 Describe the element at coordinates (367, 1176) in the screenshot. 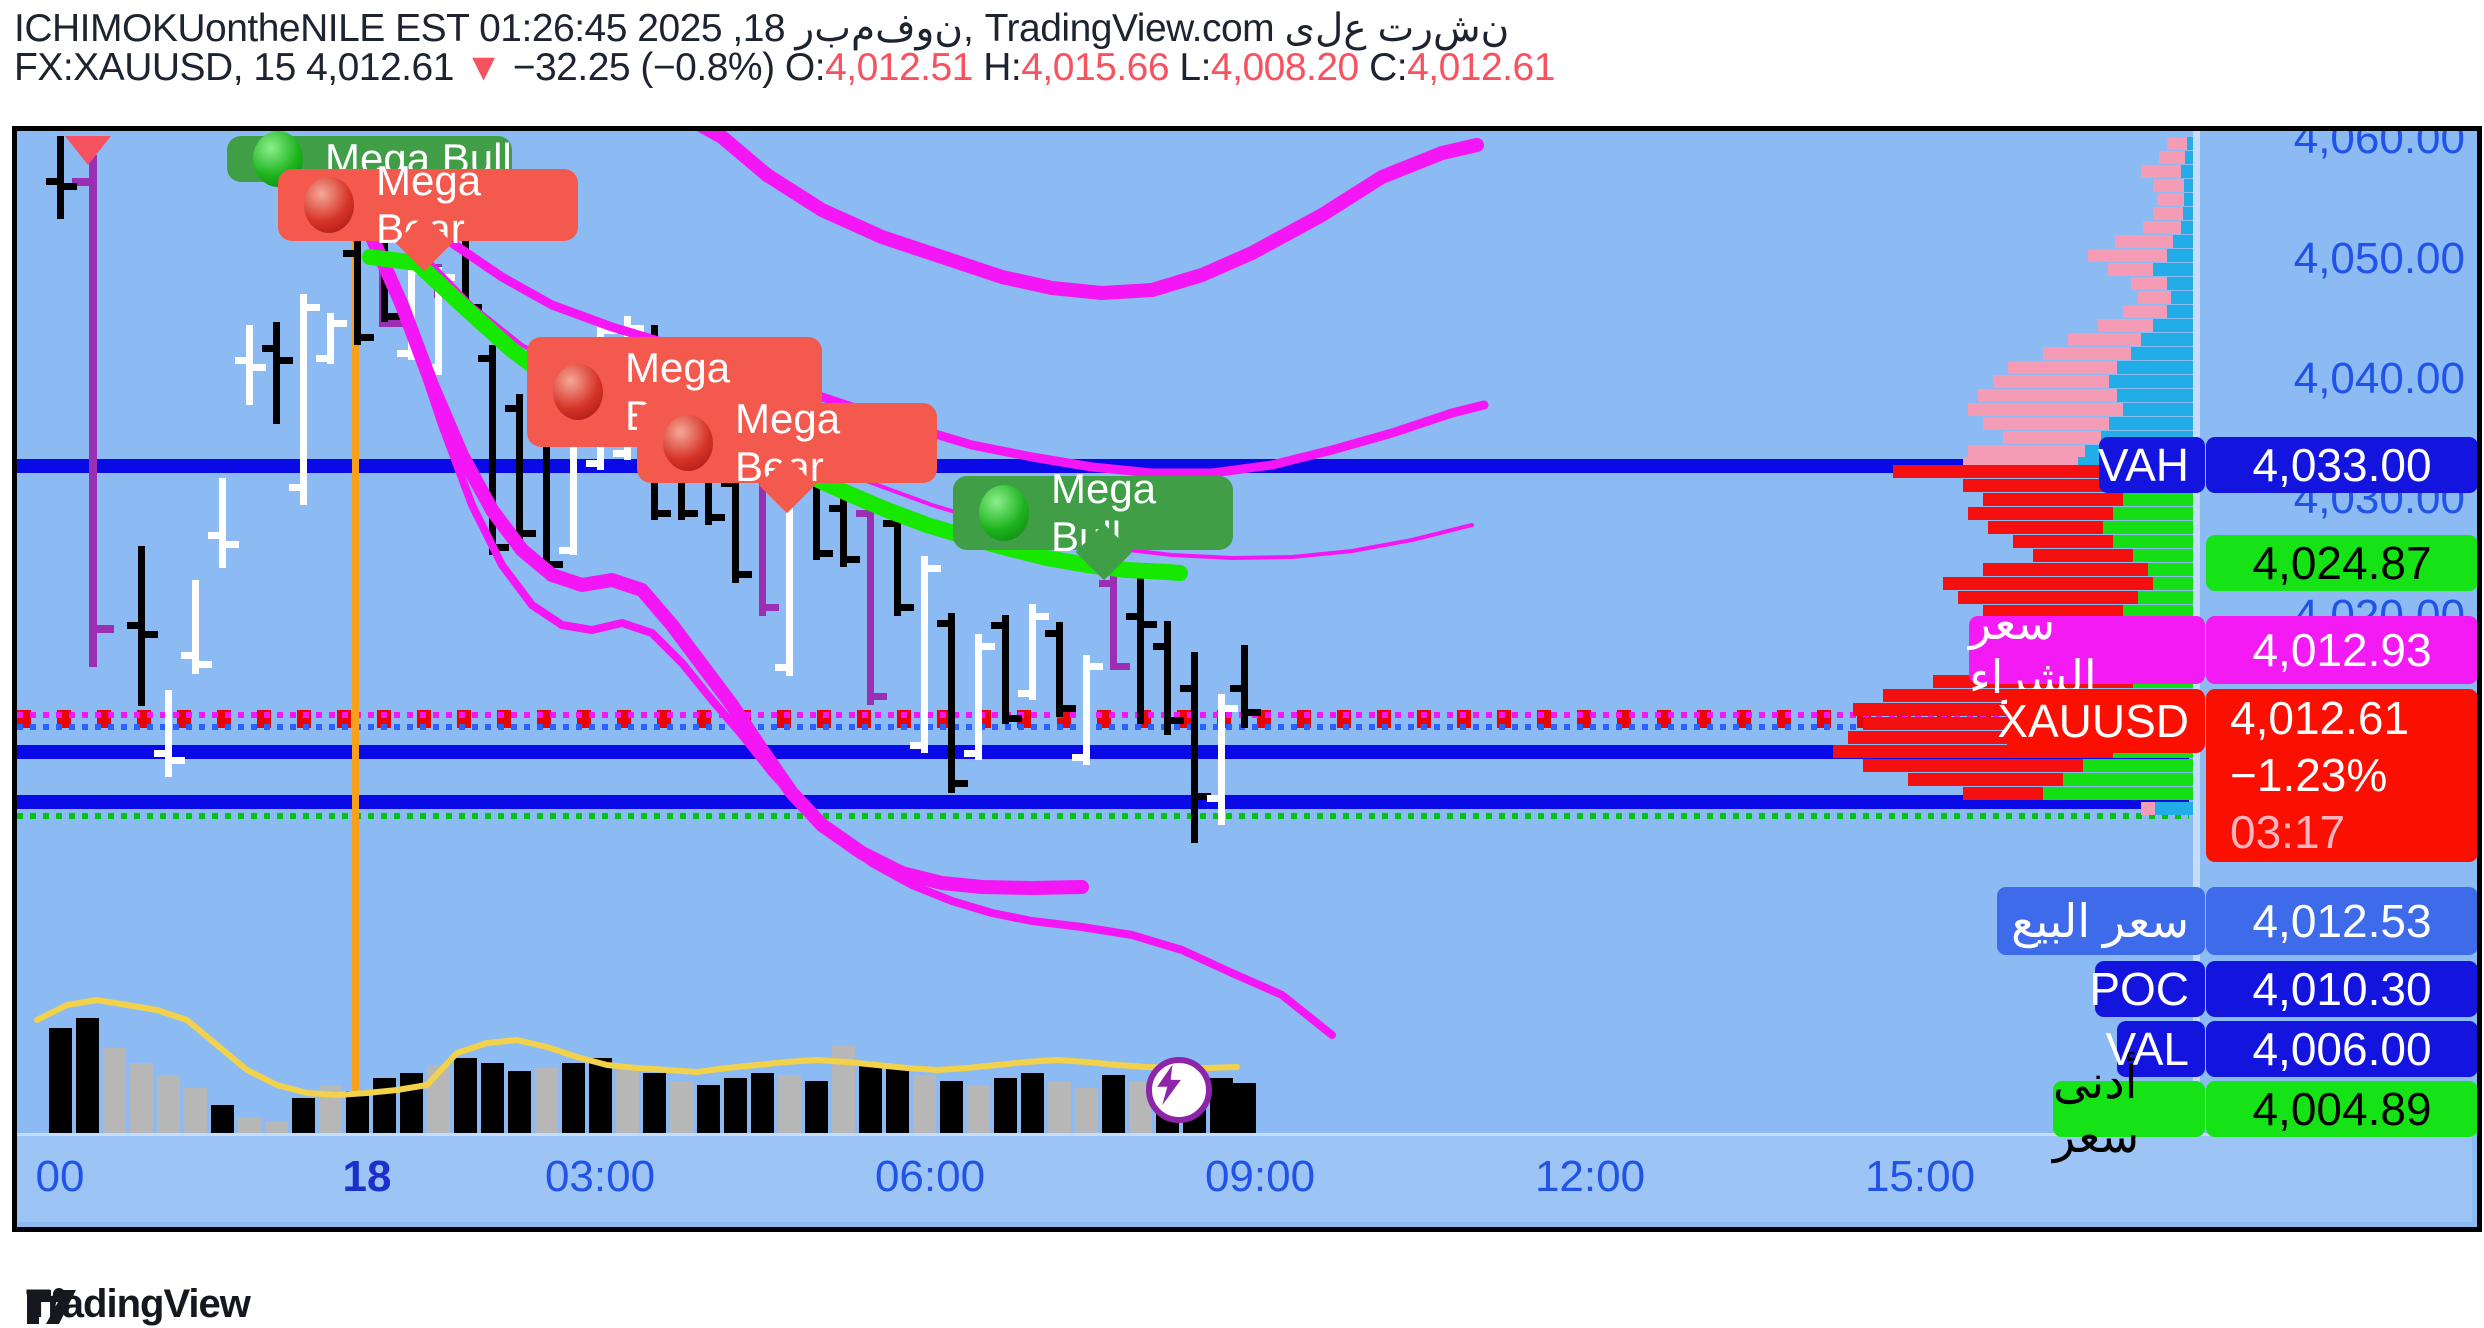

I see `time-axis-label: 18` at that location.